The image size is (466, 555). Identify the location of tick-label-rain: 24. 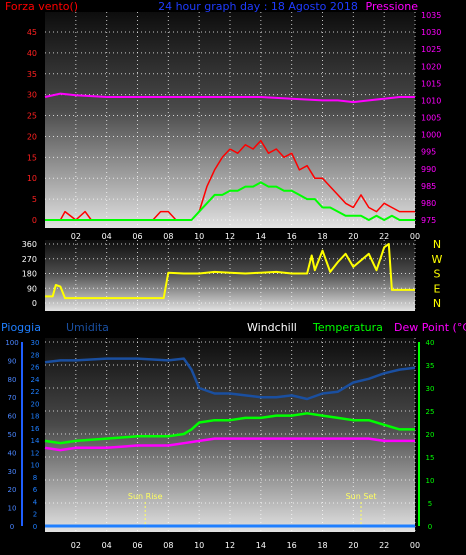
(35, 380).